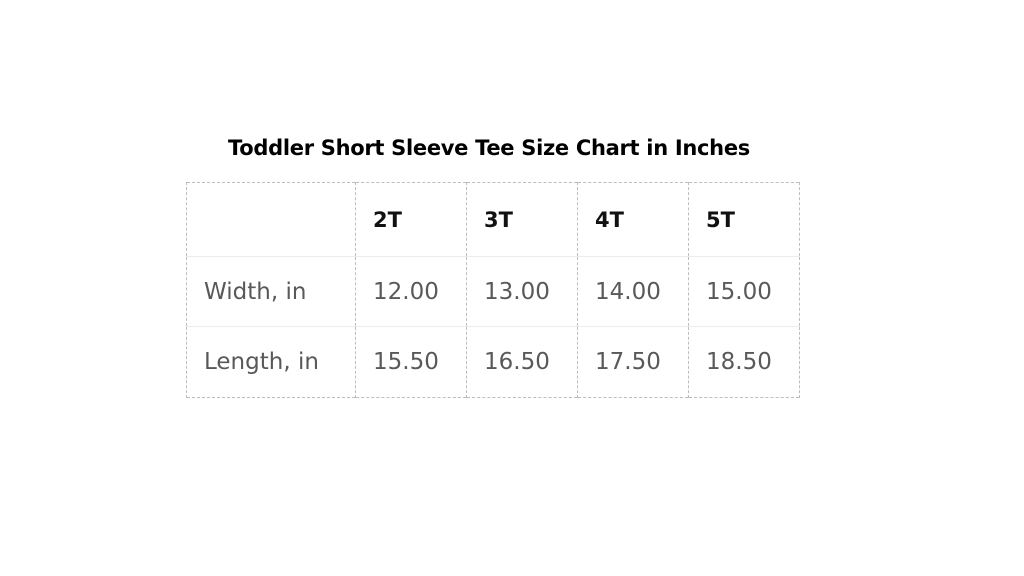 The image size is (1024, 576). What do you see at coordinates (633, 291) in the screenshot?
I see `table-cell: 14.00` at bounding box center [633, 291].